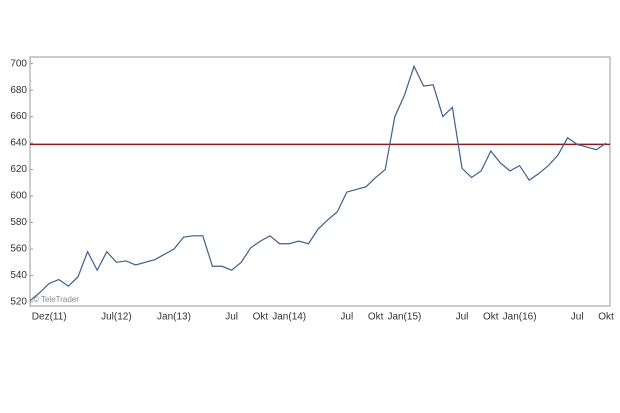 The height and width of the screenshot is (413, 620). What do you see at coordinates (174, 317) in the screenshot?
I see `x-tick-label: Jan(13)` at bounding box center [174, 317].